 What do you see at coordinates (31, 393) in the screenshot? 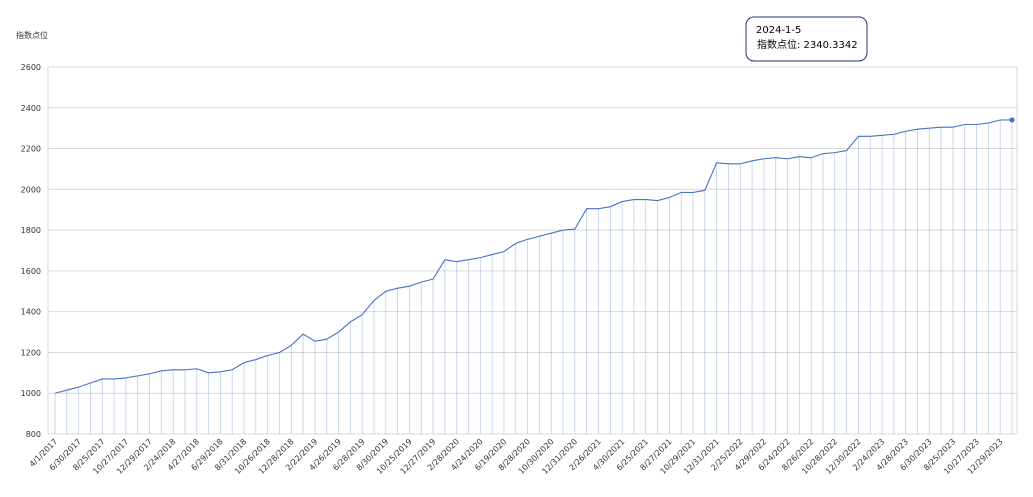
I see `y-tick-label: 1000` at bounding box center [31, 393].